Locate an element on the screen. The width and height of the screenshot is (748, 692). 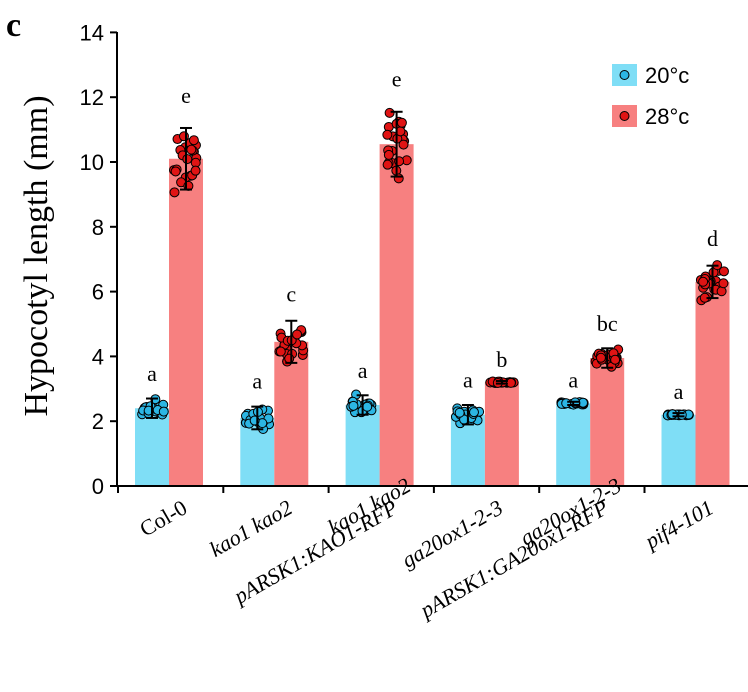
legend: 20°c 28°c is located at coordinates (650, 96).